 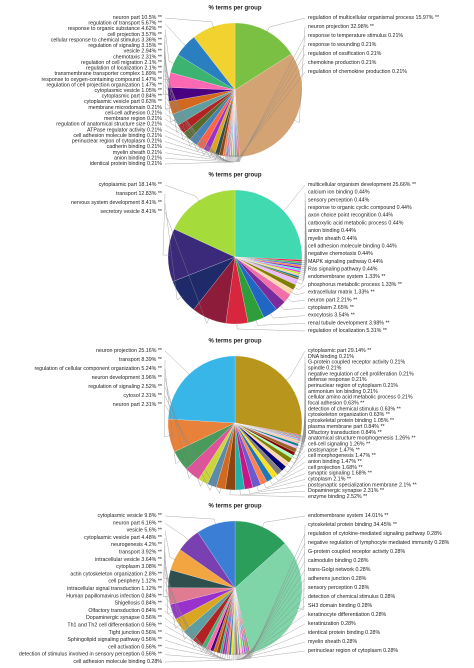 What do you see at coordinates (115, 30) in the screenshot?
I see `slice-label: response to organic substance 4.62% **` at bounding box center [115, 30].